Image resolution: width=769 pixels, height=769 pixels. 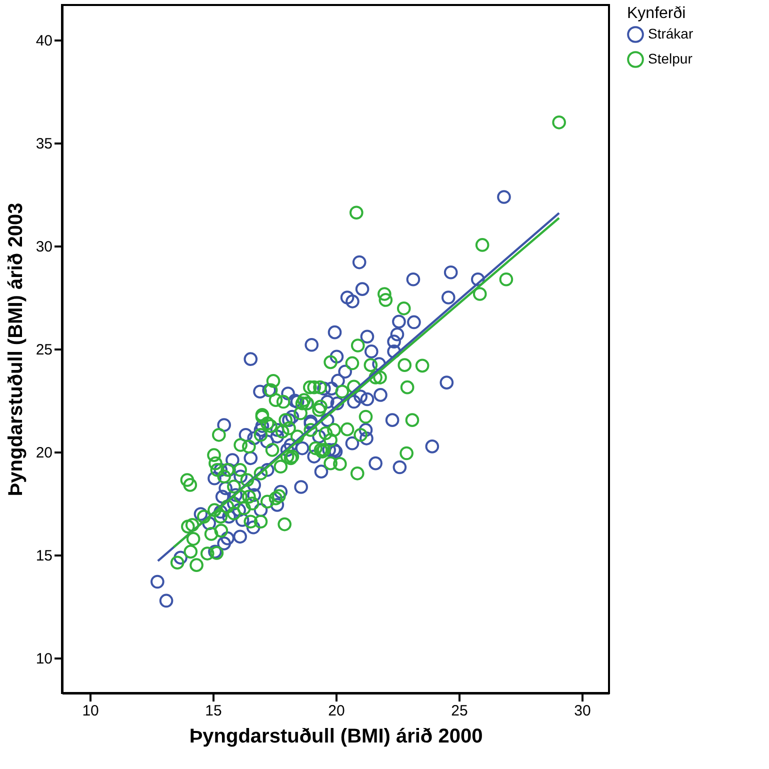 I want to click on legend-title: Kynferði, so click(x=656, y=13).